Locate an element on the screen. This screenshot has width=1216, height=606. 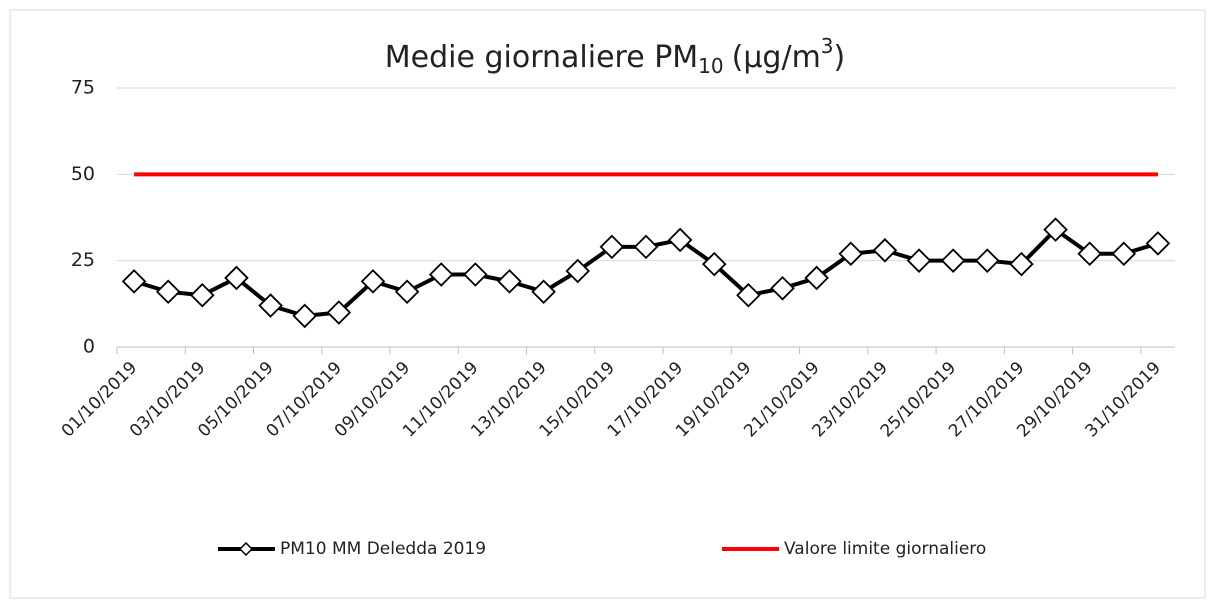
legend-label: Valore limite giornaliero is located at coordinates (885, 549).